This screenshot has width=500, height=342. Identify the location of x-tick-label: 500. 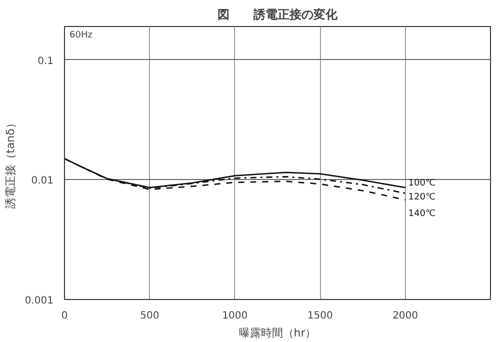
(150, 316).